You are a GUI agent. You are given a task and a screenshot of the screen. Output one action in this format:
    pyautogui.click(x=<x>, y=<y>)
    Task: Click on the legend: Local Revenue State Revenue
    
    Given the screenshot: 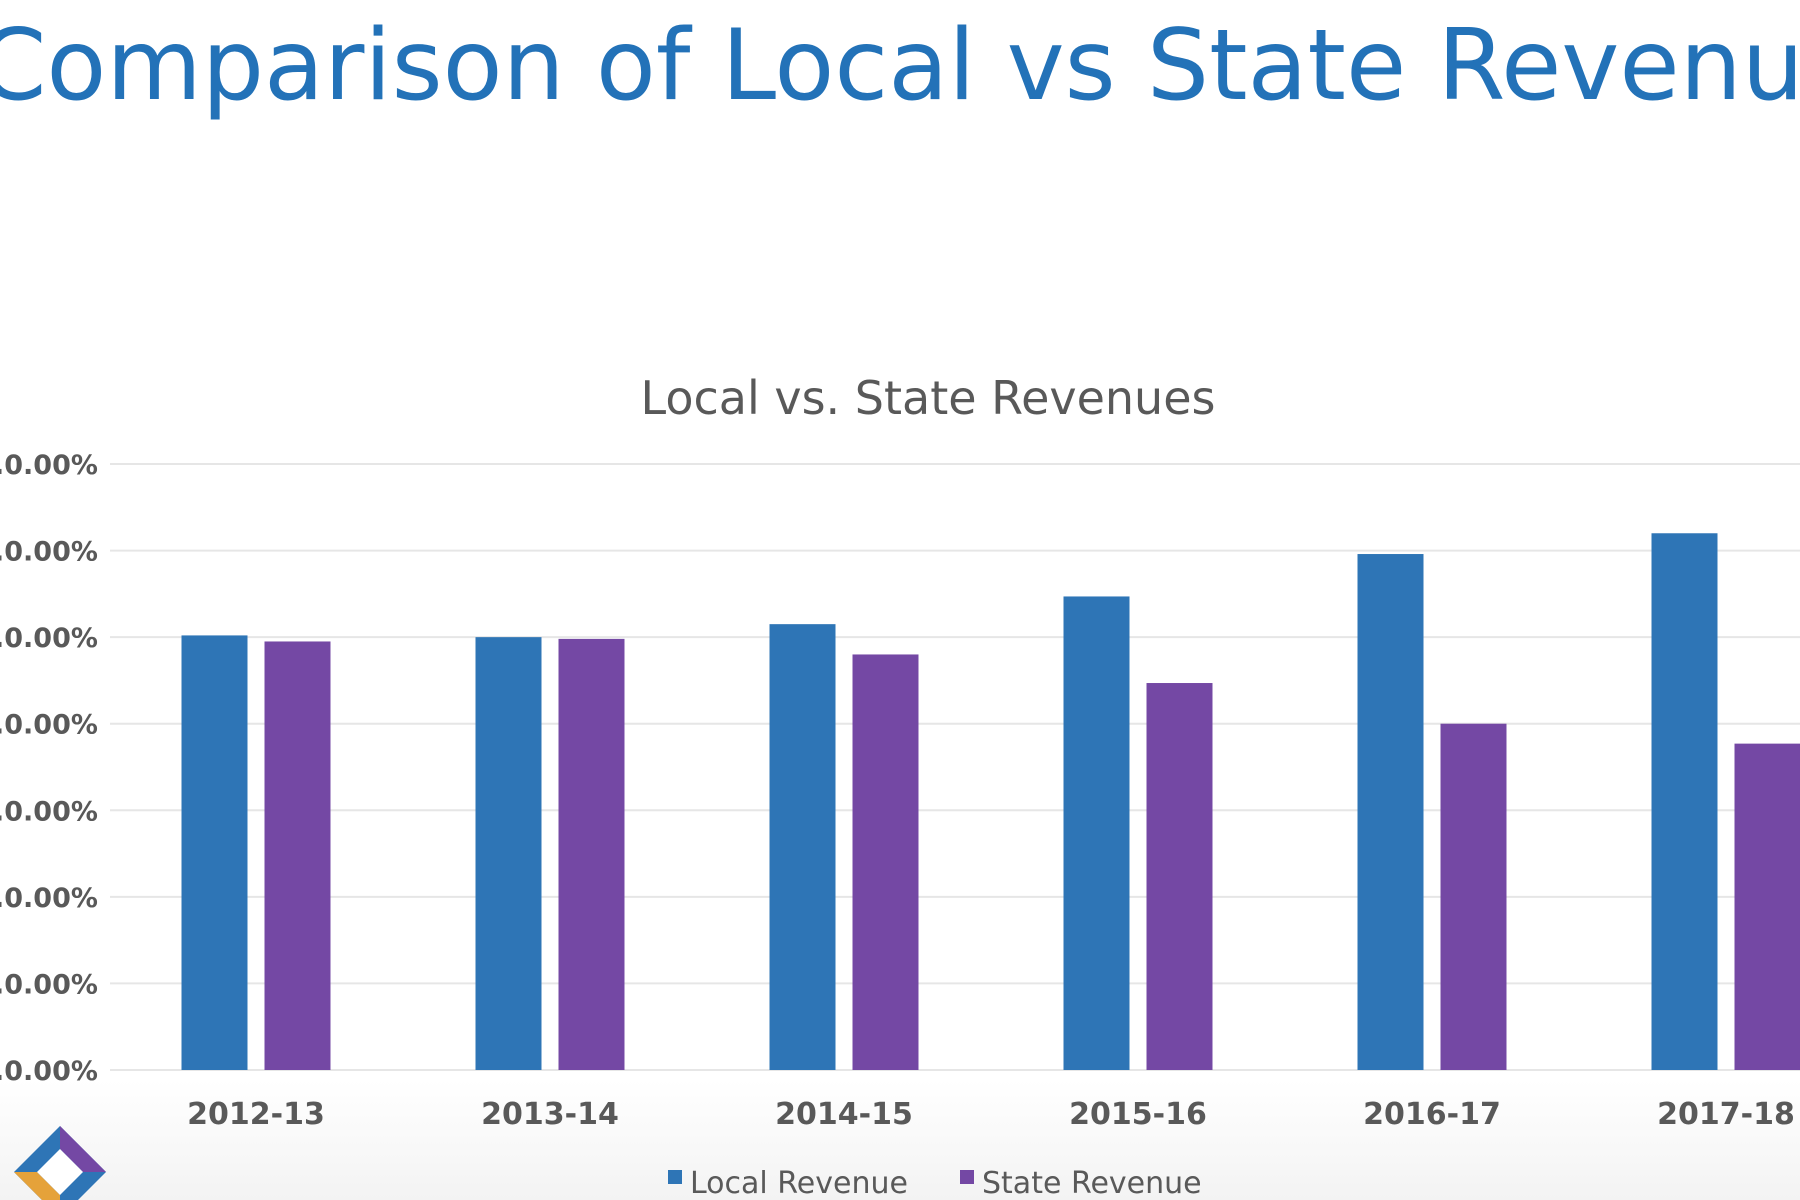 What is the action you would take?
    pyautogui.click(x=935, y=1183)
    